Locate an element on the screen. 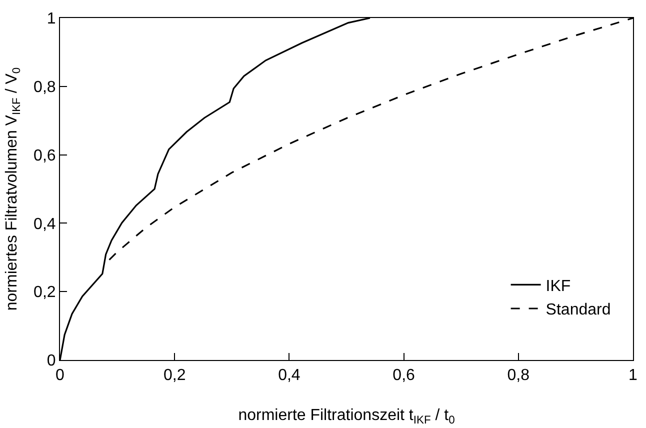  x-tick-label: 0,8 is located at coordinates (518, 375).